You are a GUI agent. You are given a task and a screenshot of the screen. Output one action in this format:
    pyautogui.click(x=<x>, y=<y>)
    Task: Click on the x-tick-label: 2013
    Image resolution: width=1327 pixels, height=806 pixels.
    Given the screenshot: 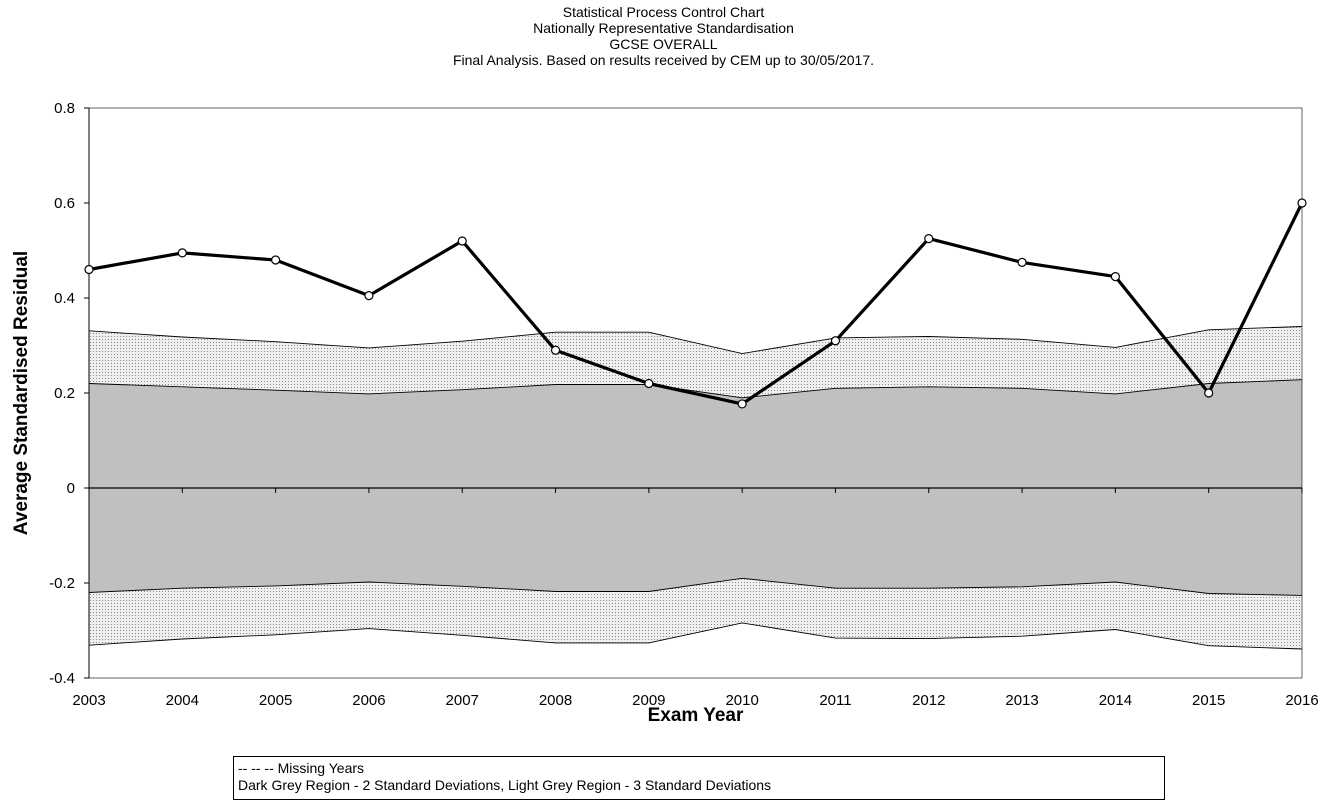 What is the action you would take?
    pyautogui.click(x=1021, y=700)
    